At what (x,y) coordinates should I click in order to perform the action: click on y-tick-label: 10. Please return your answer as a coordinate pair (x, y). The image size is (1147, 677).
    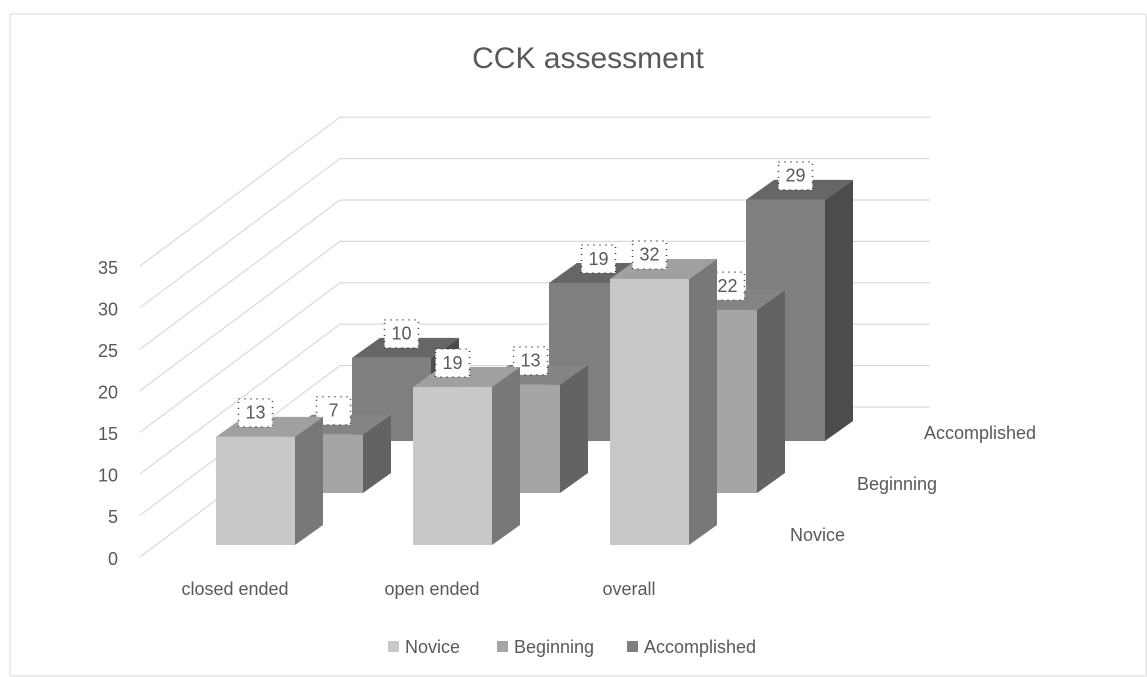
    Looking at the image, I should click on (108, 476).